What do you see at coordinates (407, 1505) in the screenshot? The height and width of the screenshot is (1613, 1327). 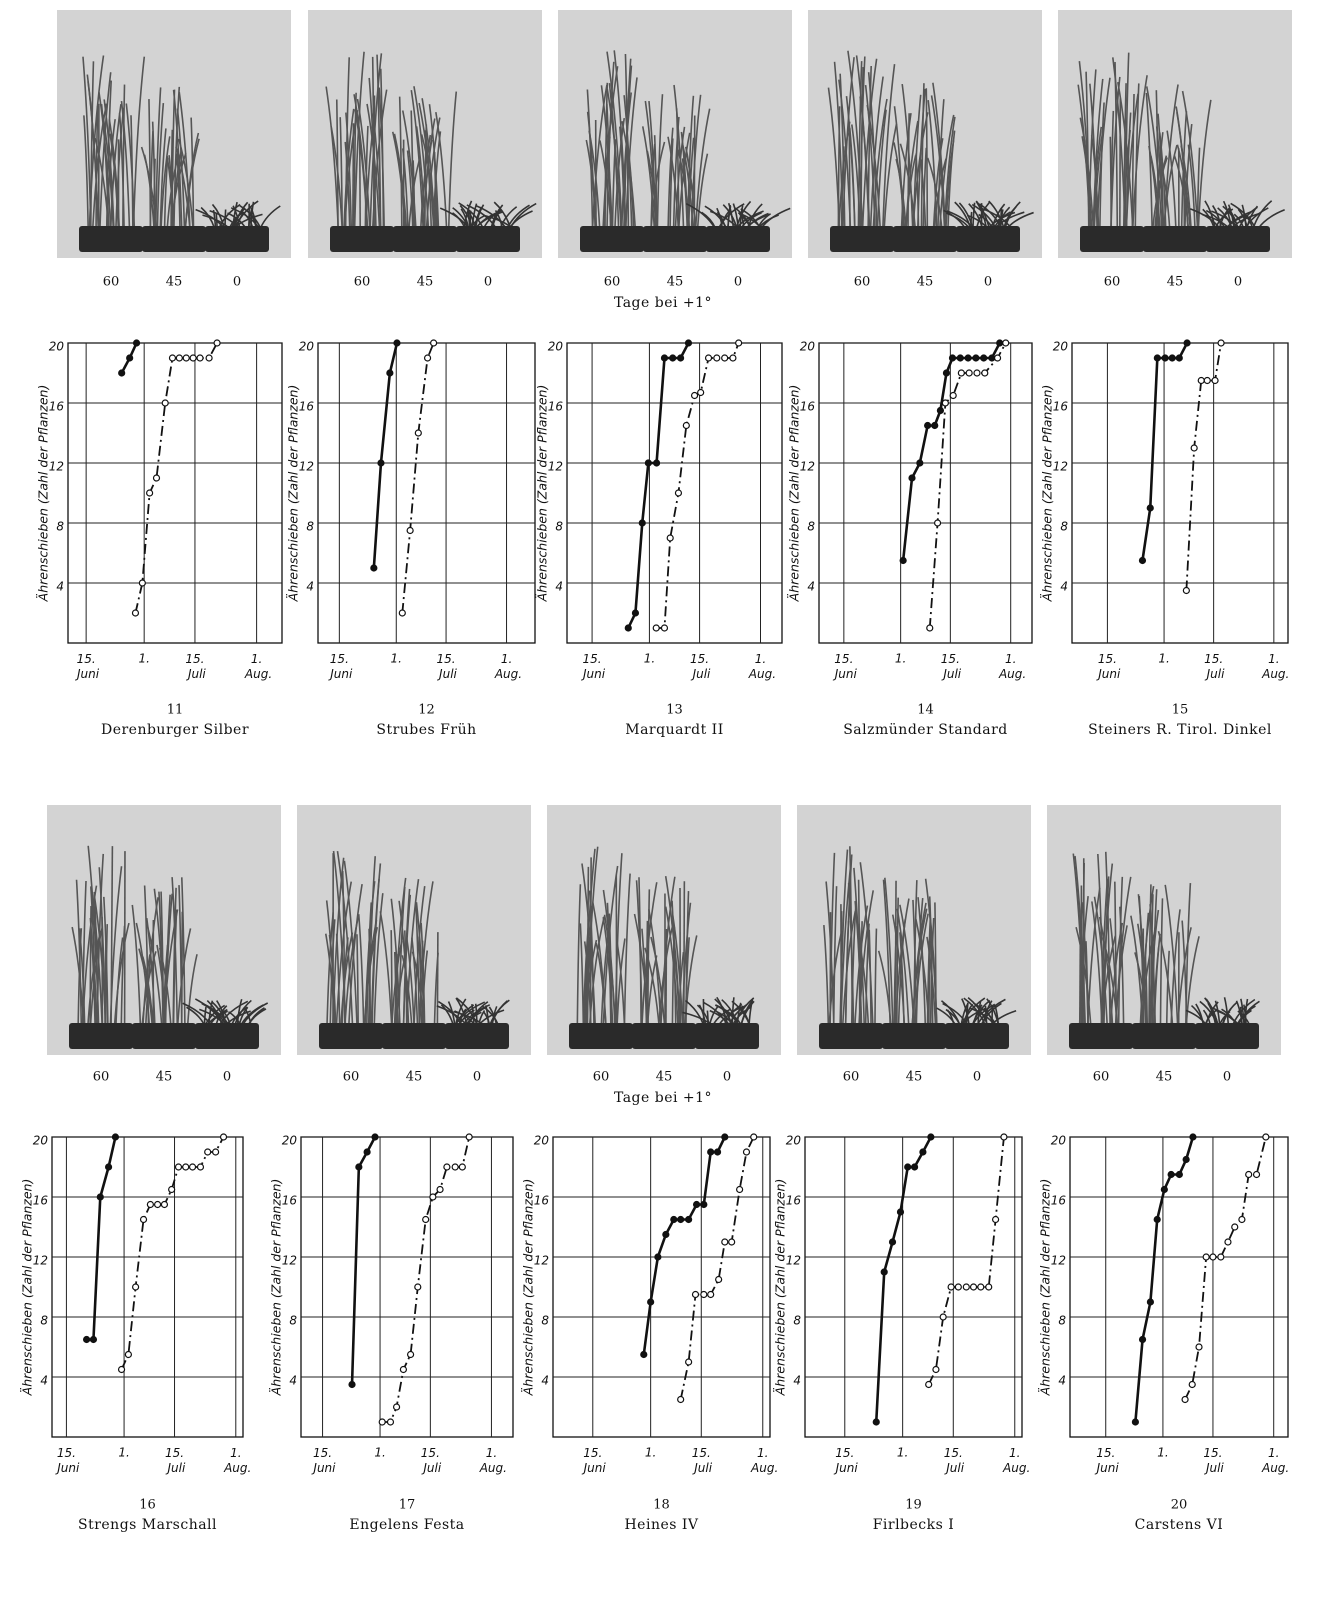 I see `panel-number: 17` at bounding box center [407, 1505].